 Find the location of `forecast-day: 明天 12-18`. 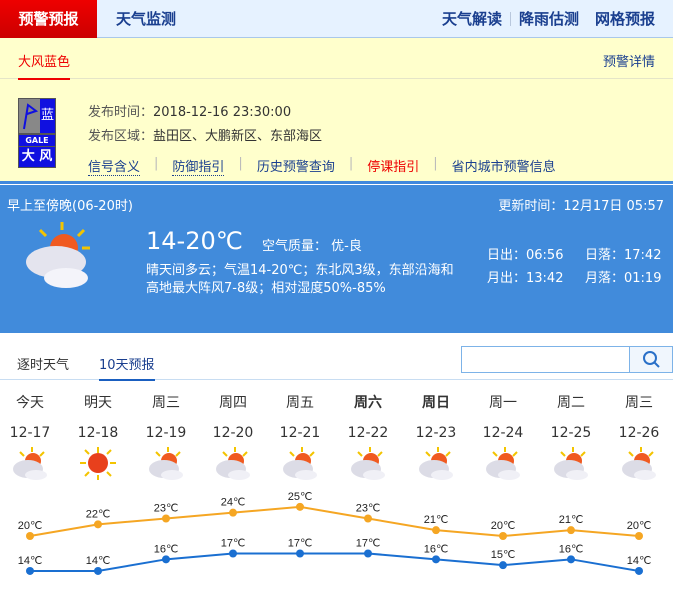

forecast-day: 明天 12-18 is located at coordinates (98, 438).